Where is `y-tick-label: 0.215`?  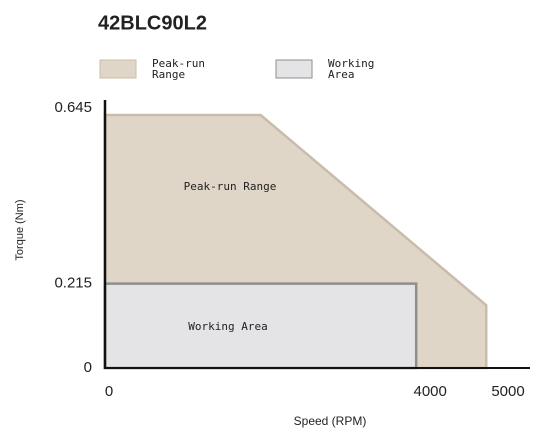
y-tick-label: 0.215 is located at coordinates (73, 283).